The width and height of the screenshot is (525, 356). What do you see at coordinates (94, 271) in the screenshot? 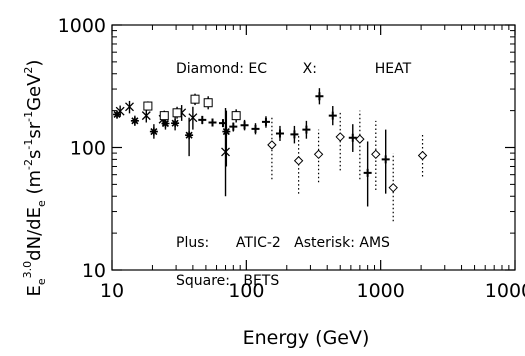
I see `y-tick-label: 10` at bounding box center [94, 271].